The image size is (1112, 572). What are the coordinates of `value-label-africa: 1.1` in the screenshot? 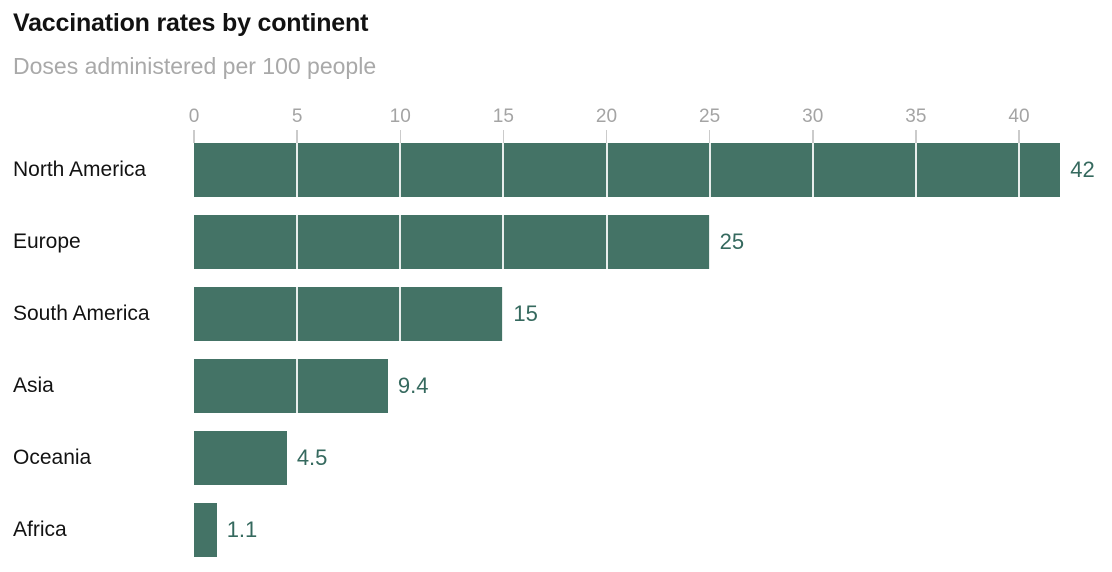 It's located at (242, 529).